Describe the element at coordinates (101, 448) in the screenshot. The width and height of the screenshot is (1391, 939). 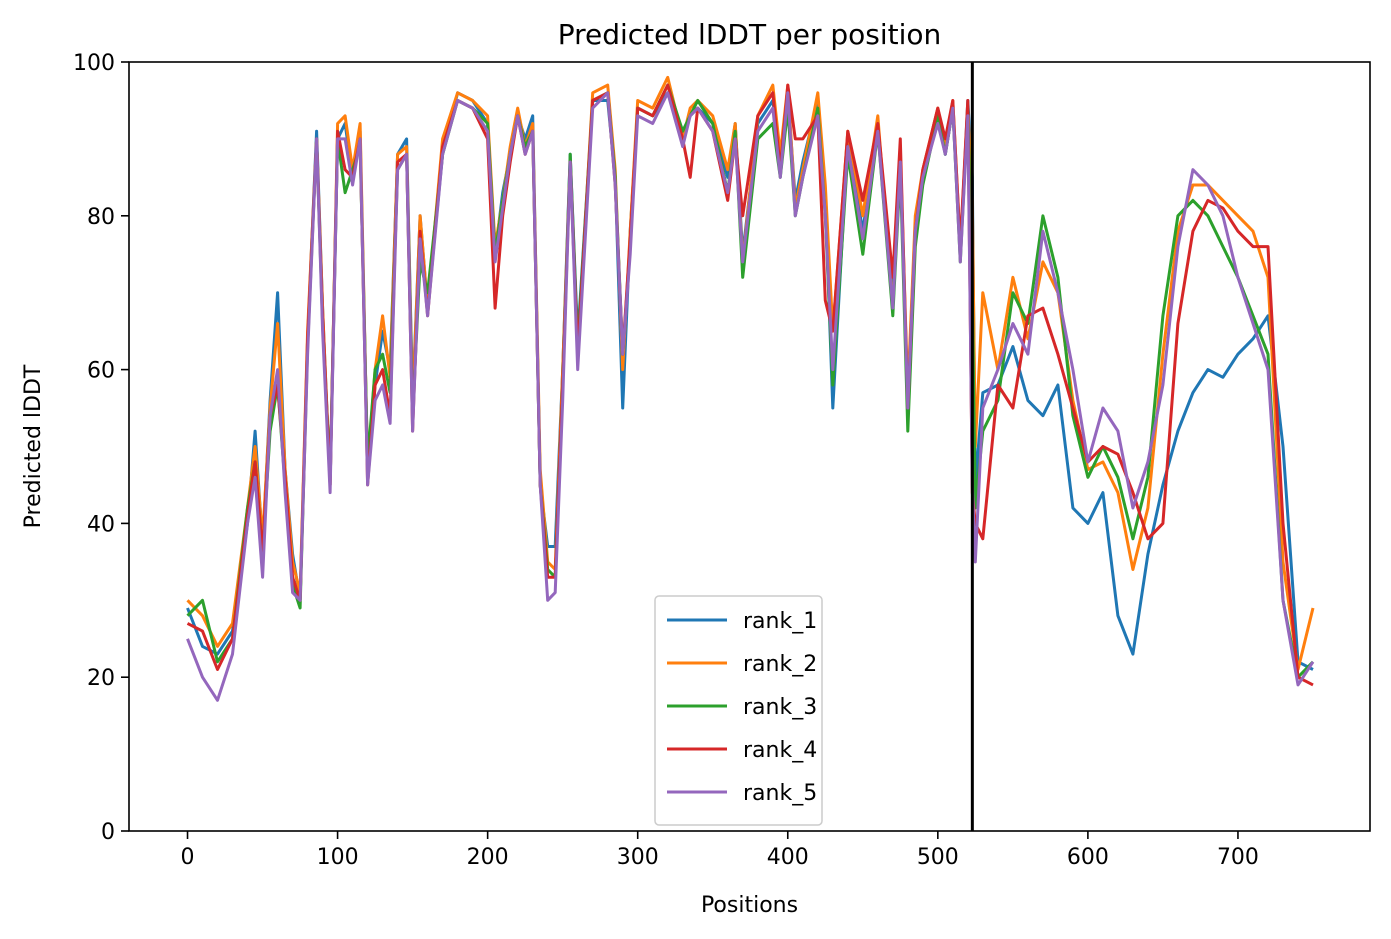
I see `y-axis-ticks: 0 20 40 60 80 100` at that location.